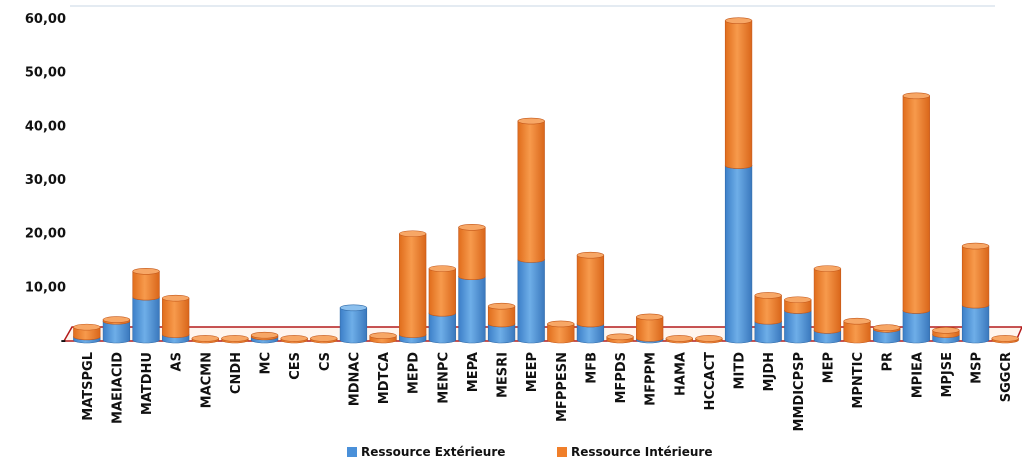  Describe the element at coordinates (917, 375) in the screenshot. I see `x-tick-label: MPIEA` at that location.